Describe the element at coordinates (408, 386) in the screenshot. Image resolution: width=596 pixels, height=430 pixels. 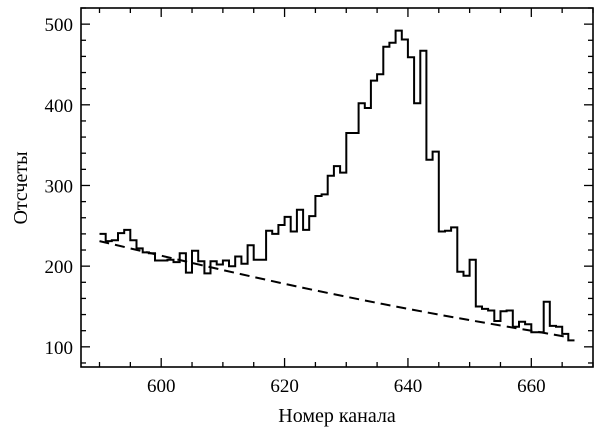
I see `x-tick-label: 640` at that location.